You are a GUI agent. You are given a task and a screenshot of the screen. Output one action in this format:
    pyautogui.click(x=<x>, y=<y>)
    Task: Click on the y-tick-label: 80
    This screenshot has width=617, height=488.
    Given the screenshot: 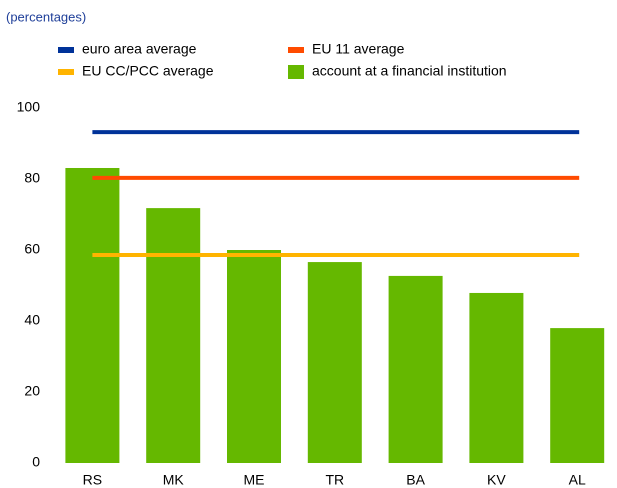 What is the action you would take?
    pyautogui.click(x=32, y=178)
    